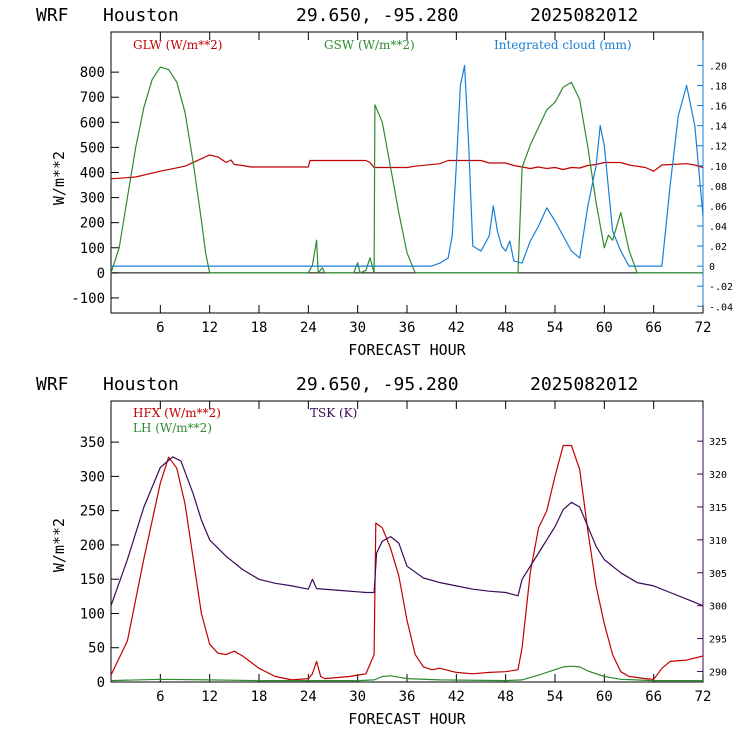  Describe the element at coordinates (718, 607) in the screenshot. I see `y2-tick-label: 300` at that location.